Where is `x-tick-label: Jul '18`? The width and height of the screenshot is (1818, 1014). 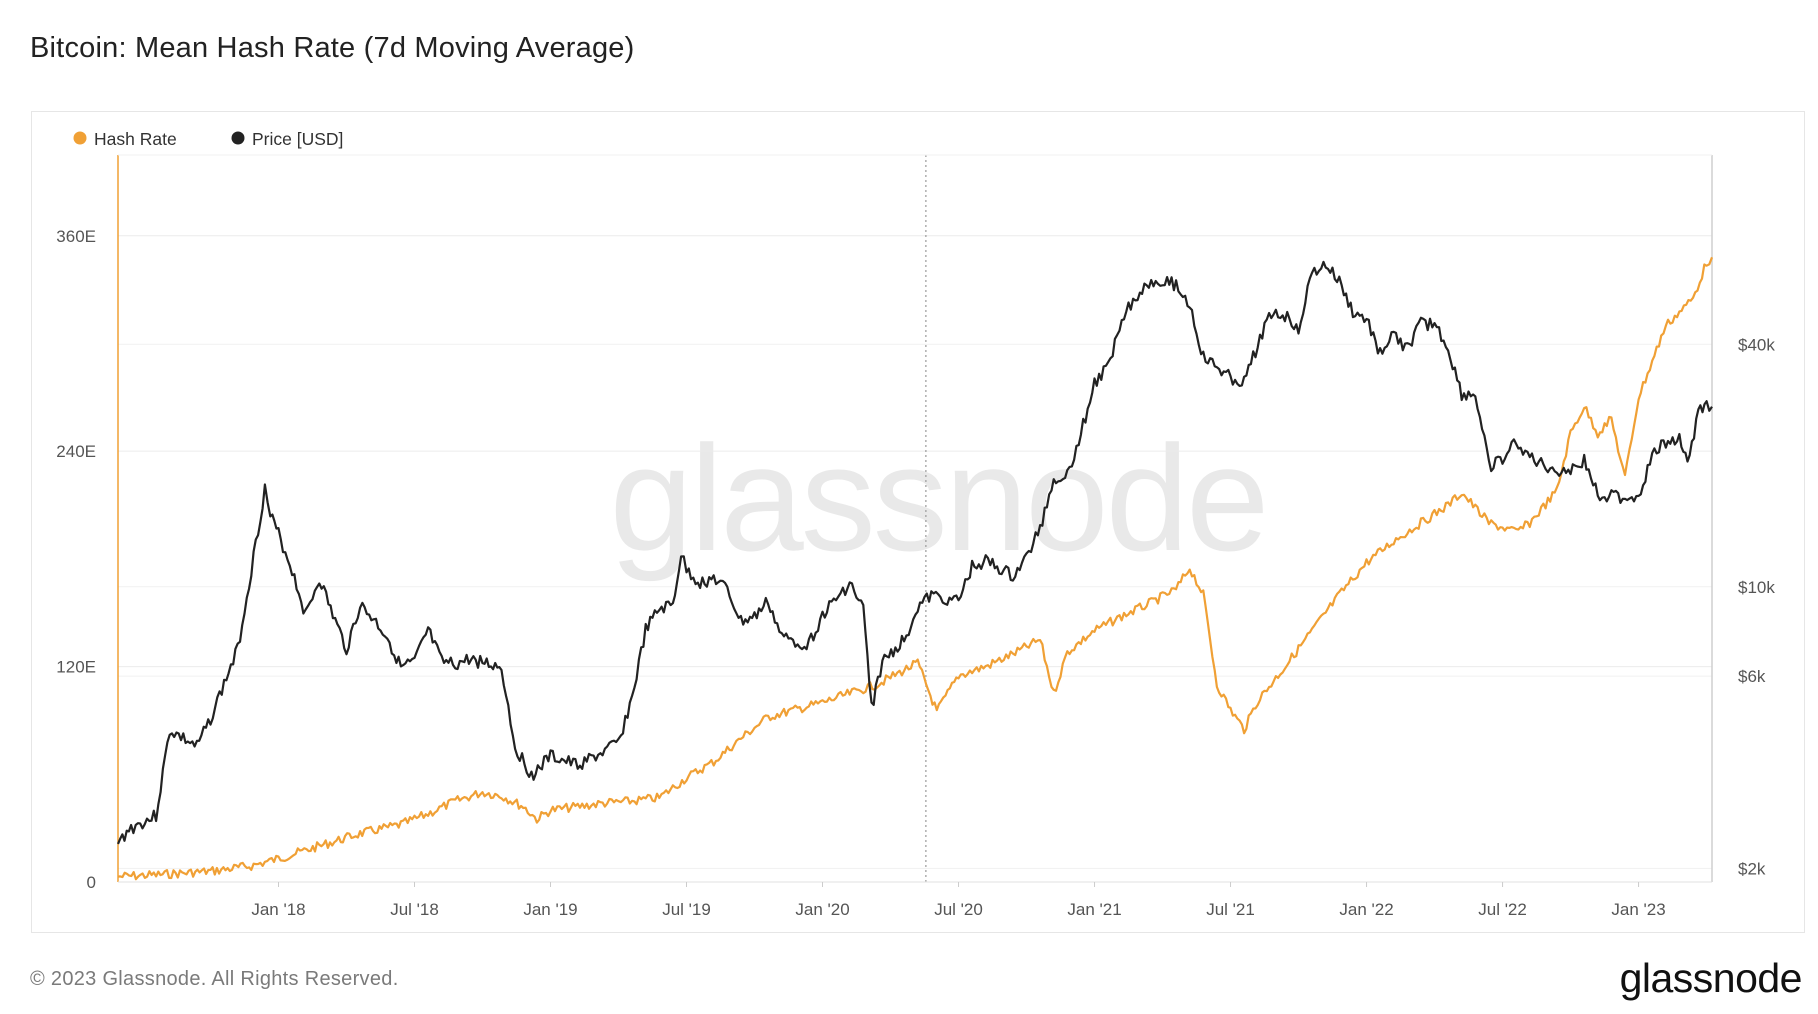 x-tick-label: Jul '18 is located at coordinates (414, 909).